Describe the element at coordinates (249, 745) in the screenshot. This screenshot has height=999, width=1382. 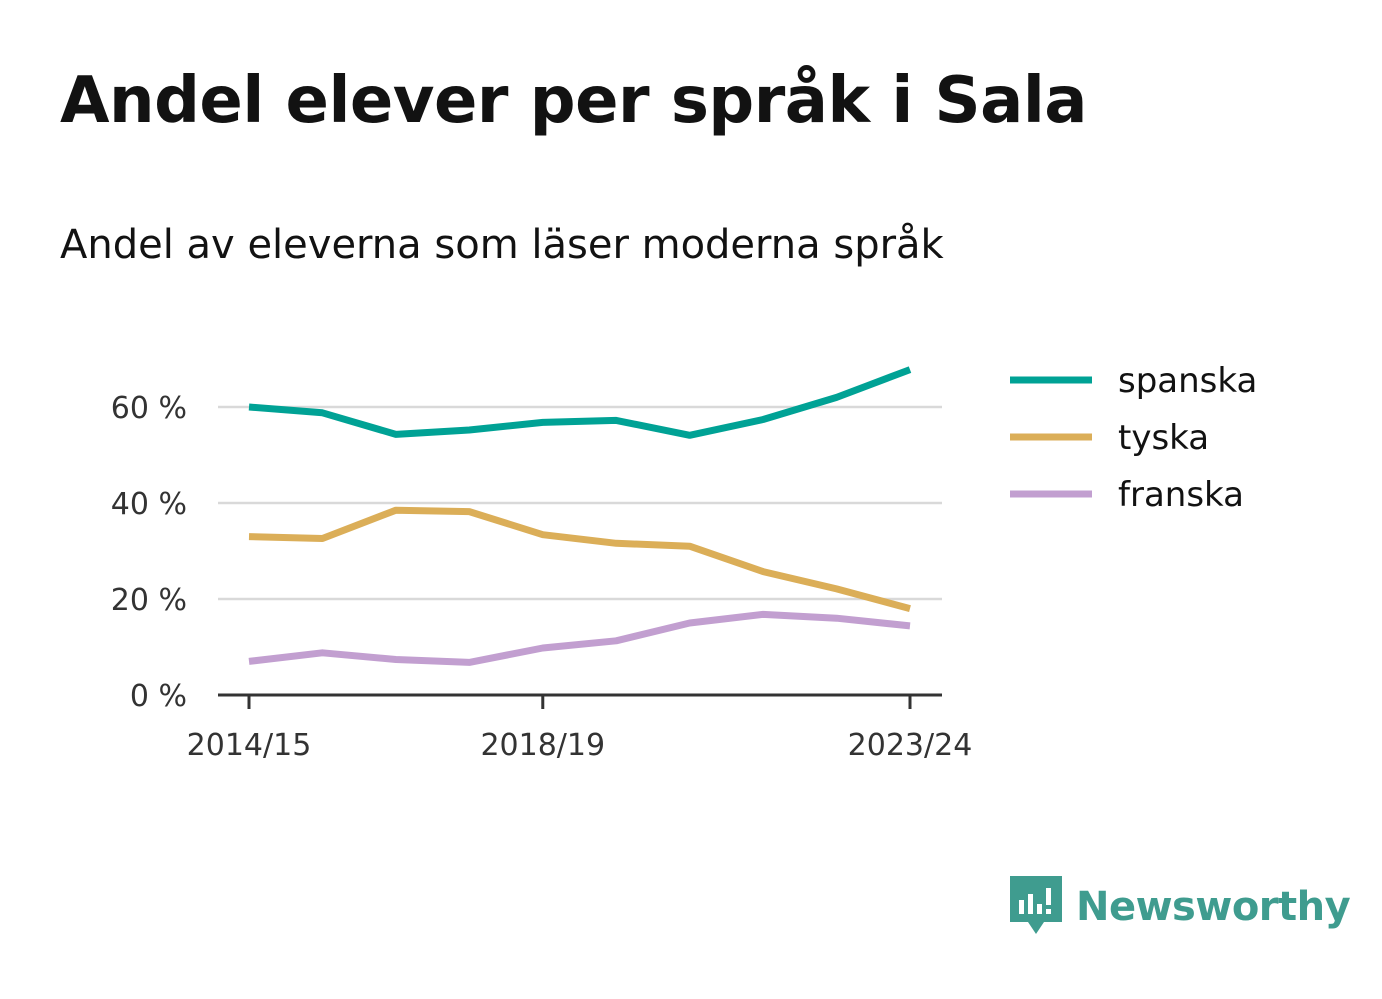
I see `x-tick-label: 2014/15` at that location.